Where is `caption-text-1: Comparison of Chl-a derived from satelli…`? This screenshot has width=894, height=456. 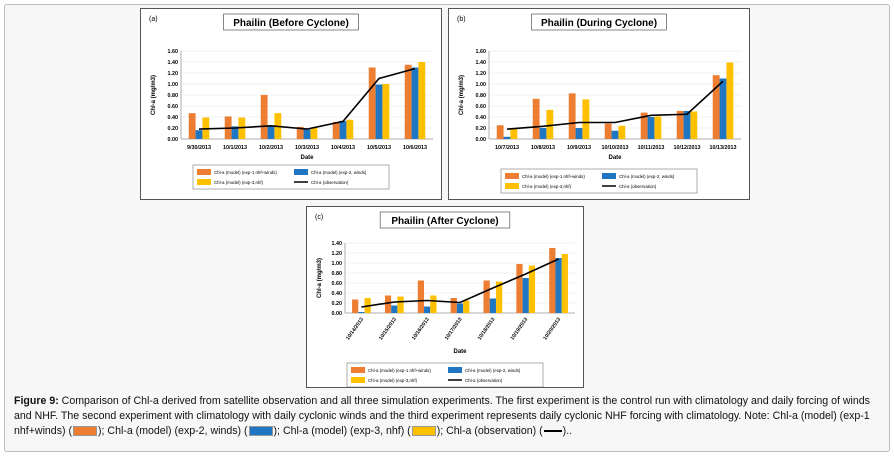 caption-text-1: Comparison of Chl-a derived from satelli… is located at coordinates (442, 416).